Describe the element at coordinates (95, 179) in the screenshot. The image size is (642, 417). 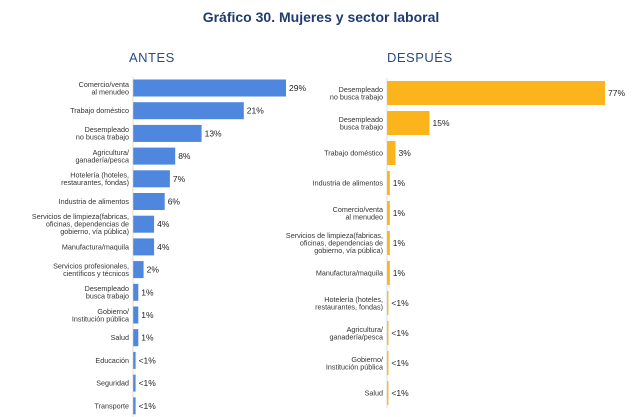
I see `antes-category-label: Hotelería (hoteles, restaurantes, fondas)` at that location.